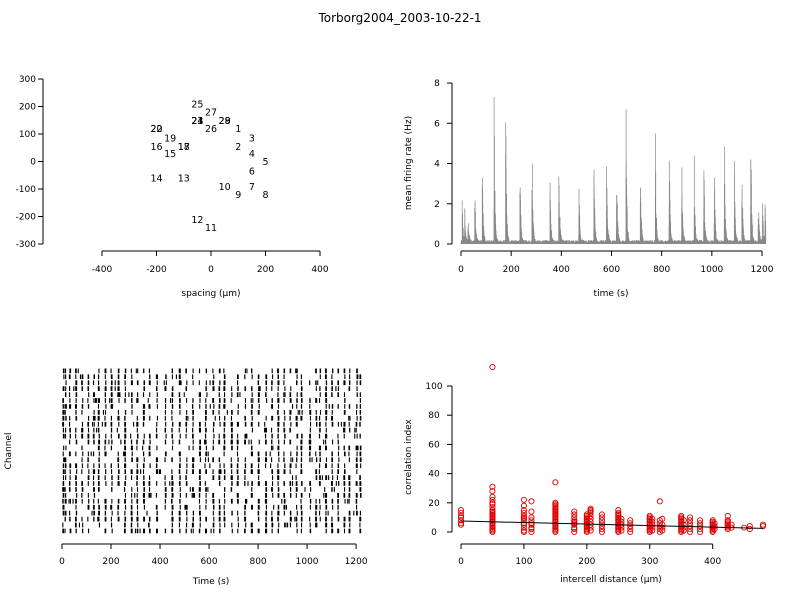 The image size is (800, 600). Describe the element at coordinates (523, 562) in the screenshot. I see `x-tick-label: 100` at that location.